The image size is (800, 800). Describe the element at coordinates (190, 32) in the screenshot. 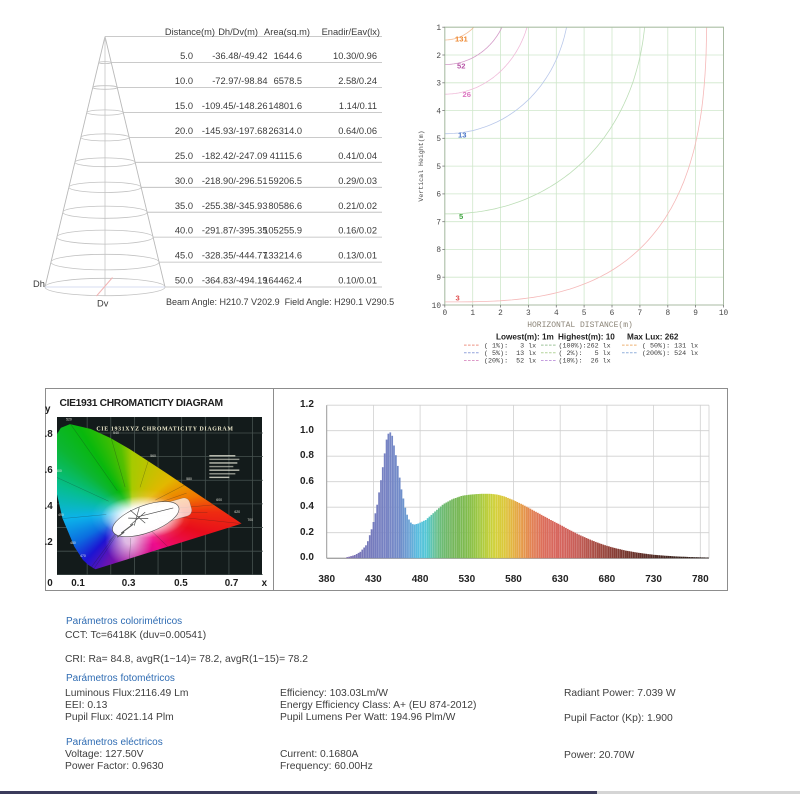

I see `svg-text: Distance(m)` at that location.